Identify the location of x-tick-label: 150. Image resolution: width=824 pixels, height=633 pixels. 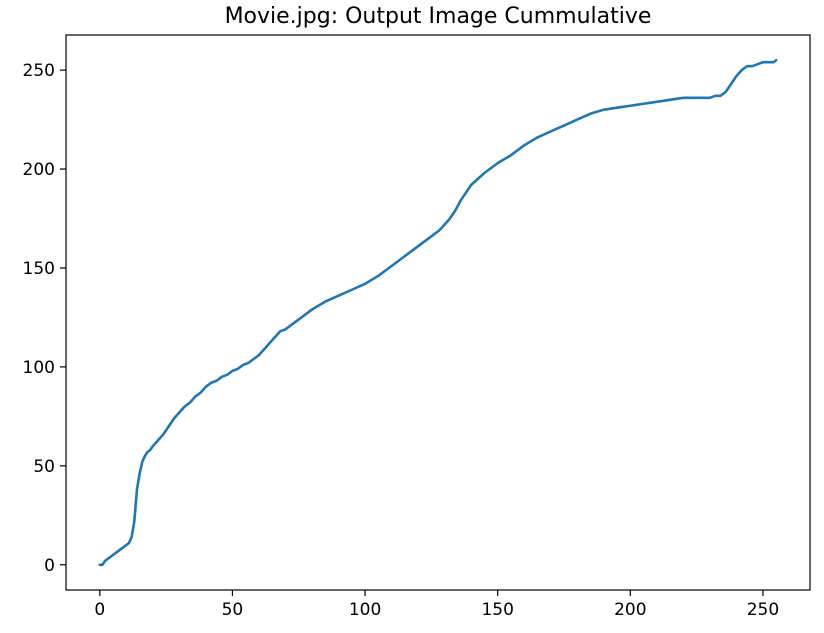
(497, 610).